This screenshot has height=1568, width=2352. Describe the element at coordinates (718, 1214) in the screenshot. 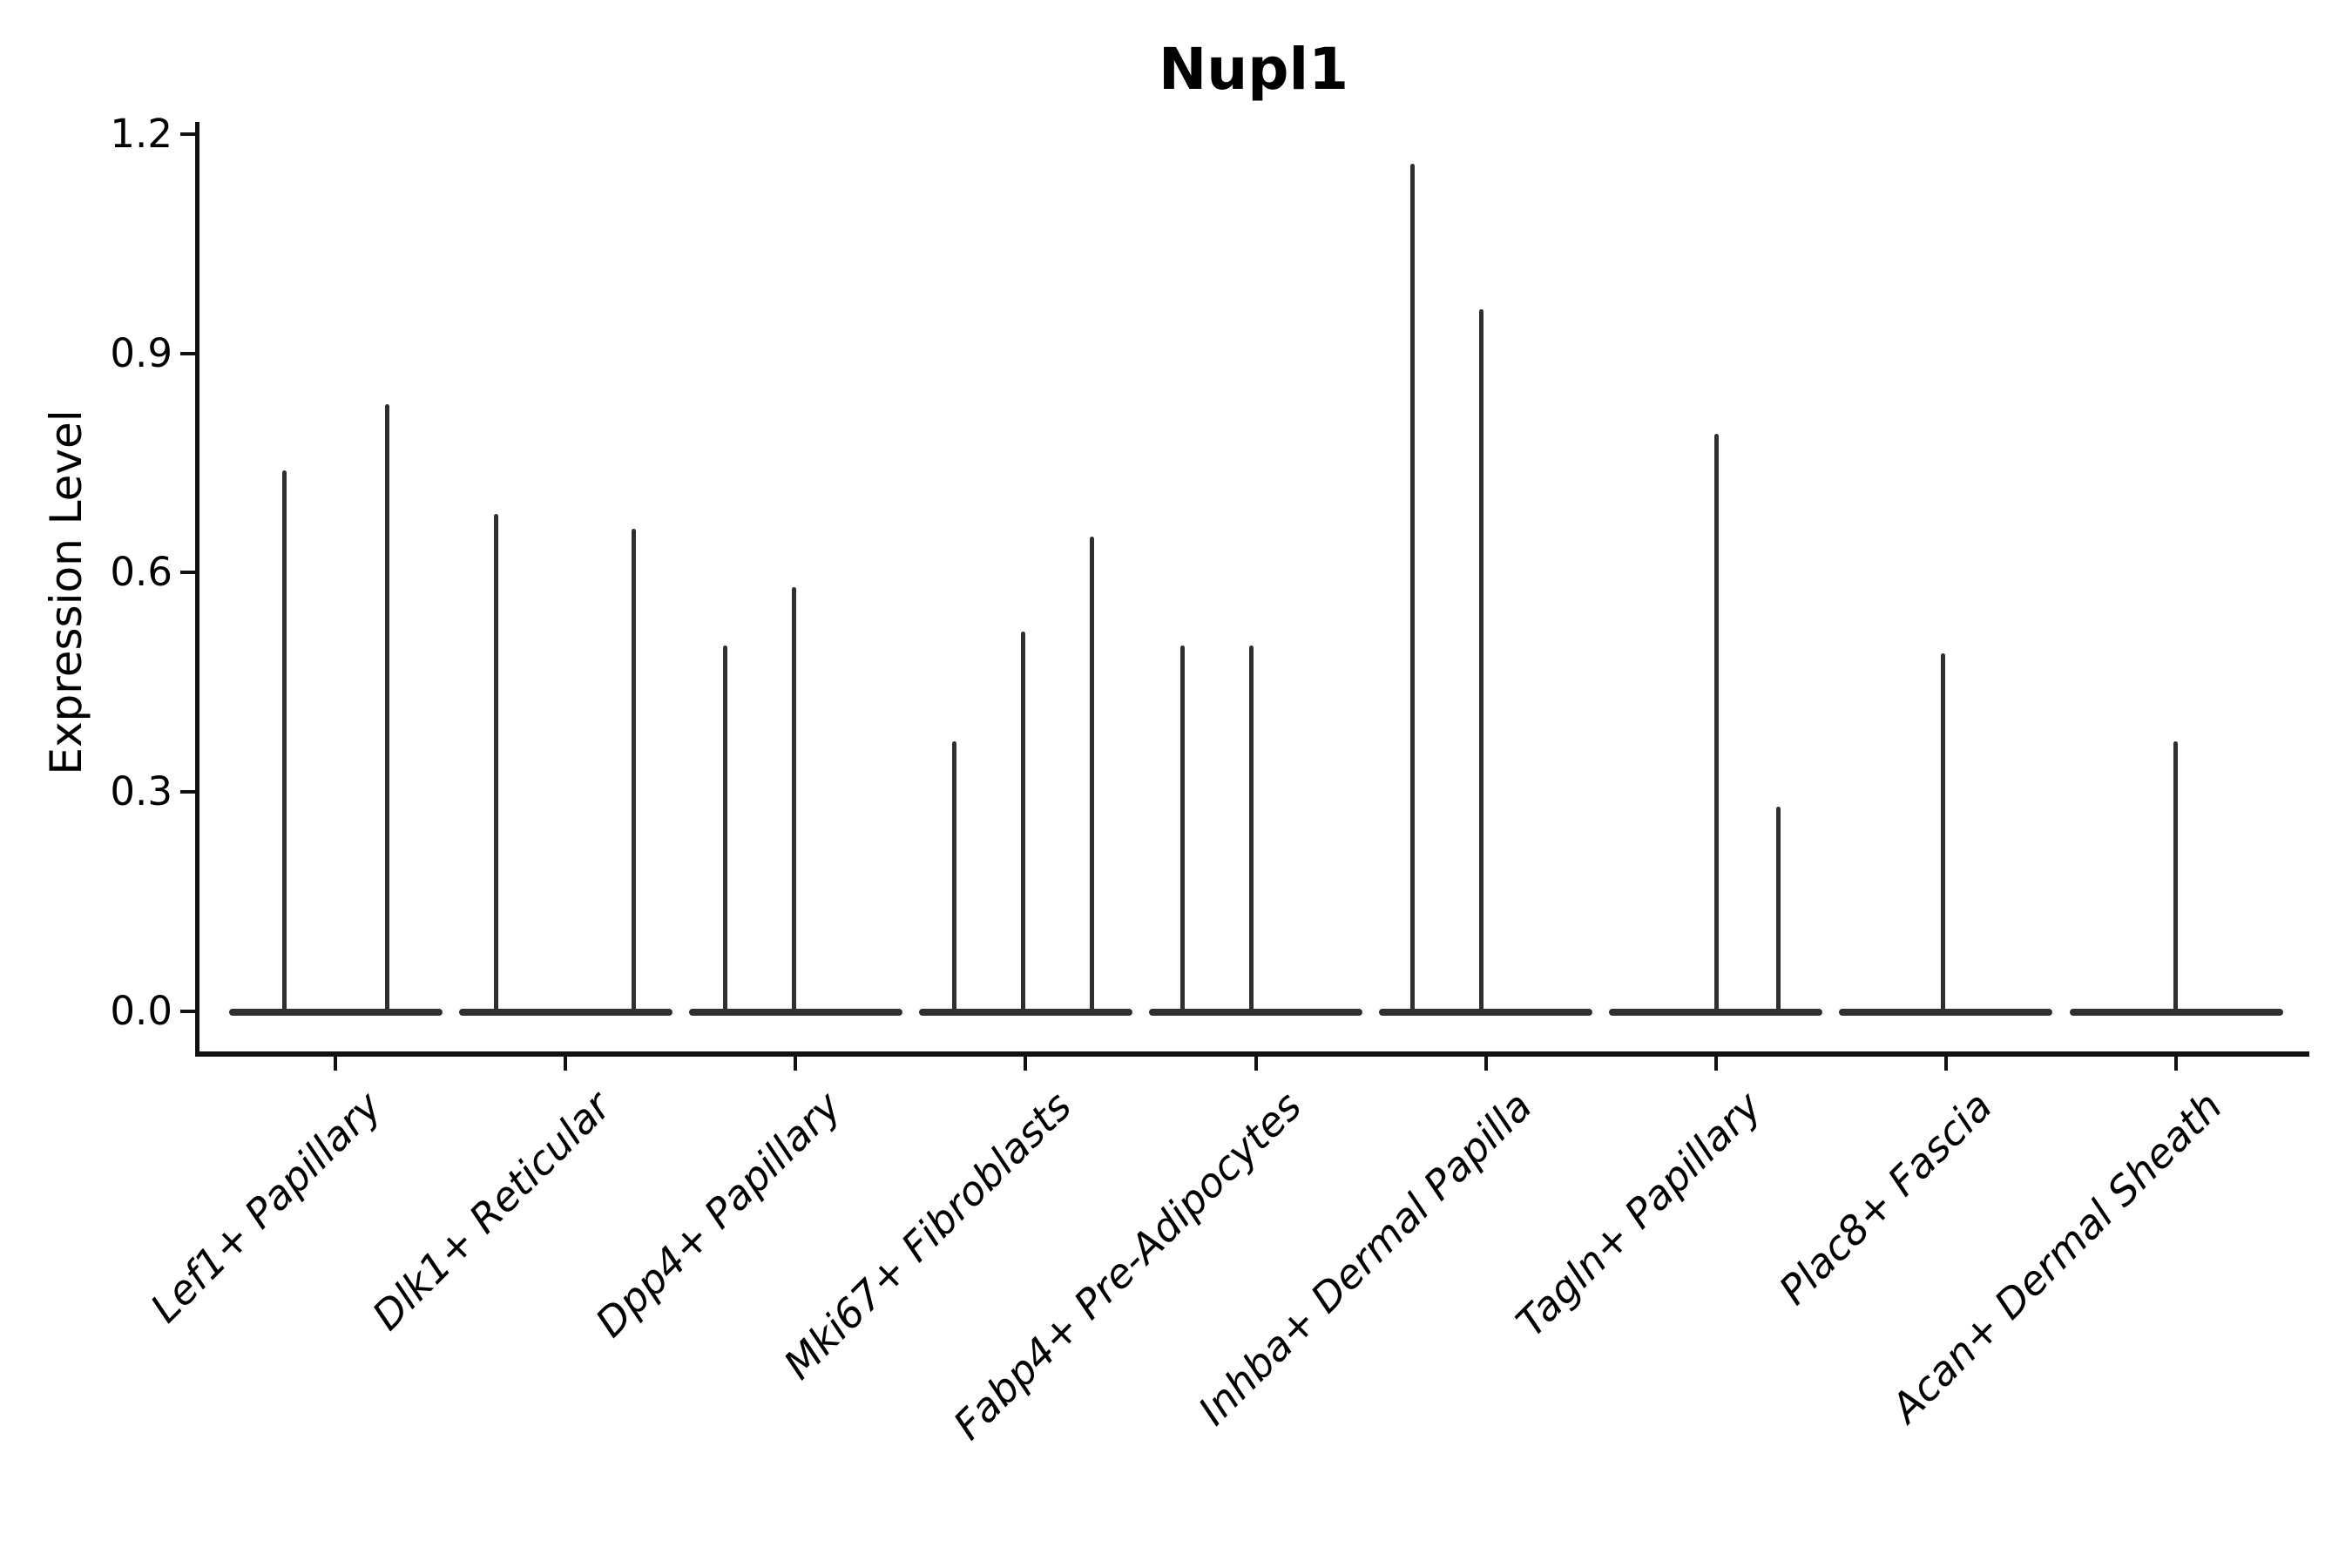

I see `x-tick-label: Dpp4+ Papillary` at that location.